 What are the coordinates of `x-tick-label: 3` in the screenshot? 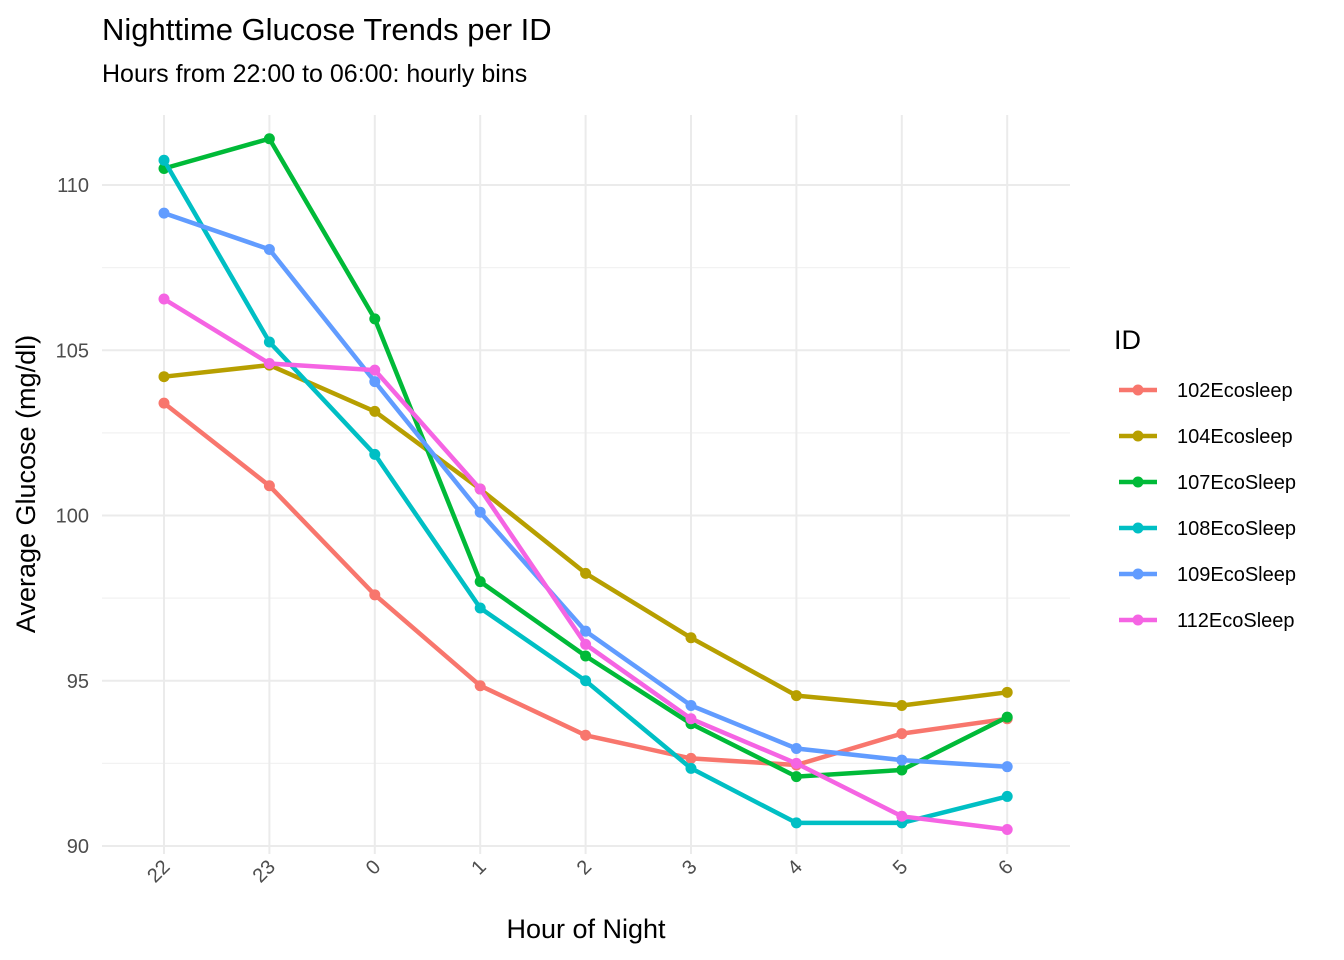 It's located at (689, 867).